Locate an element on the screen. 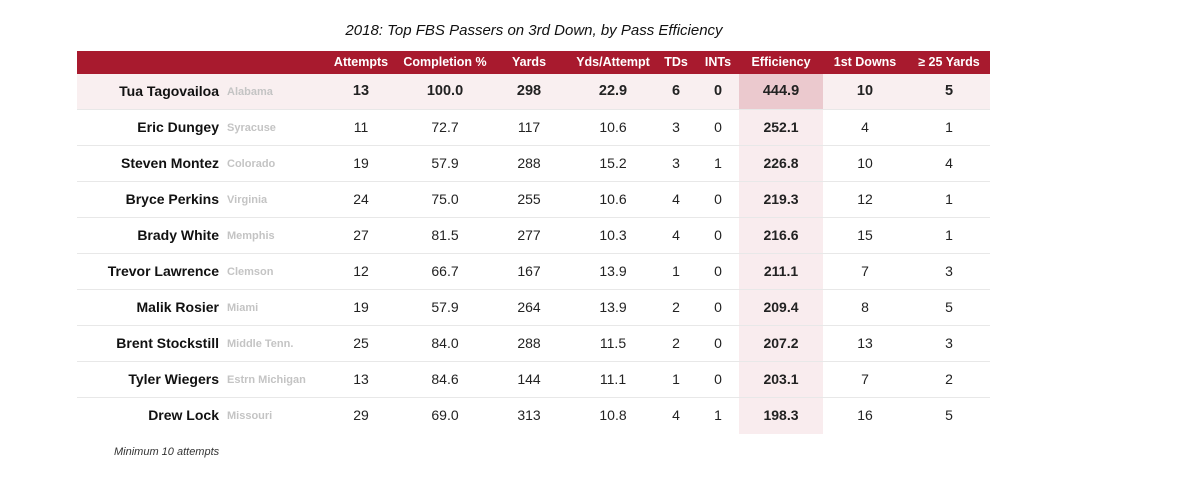 This screenshot has height=500, width=1200. team-name: Memphis is located at coordinates (251, 236).